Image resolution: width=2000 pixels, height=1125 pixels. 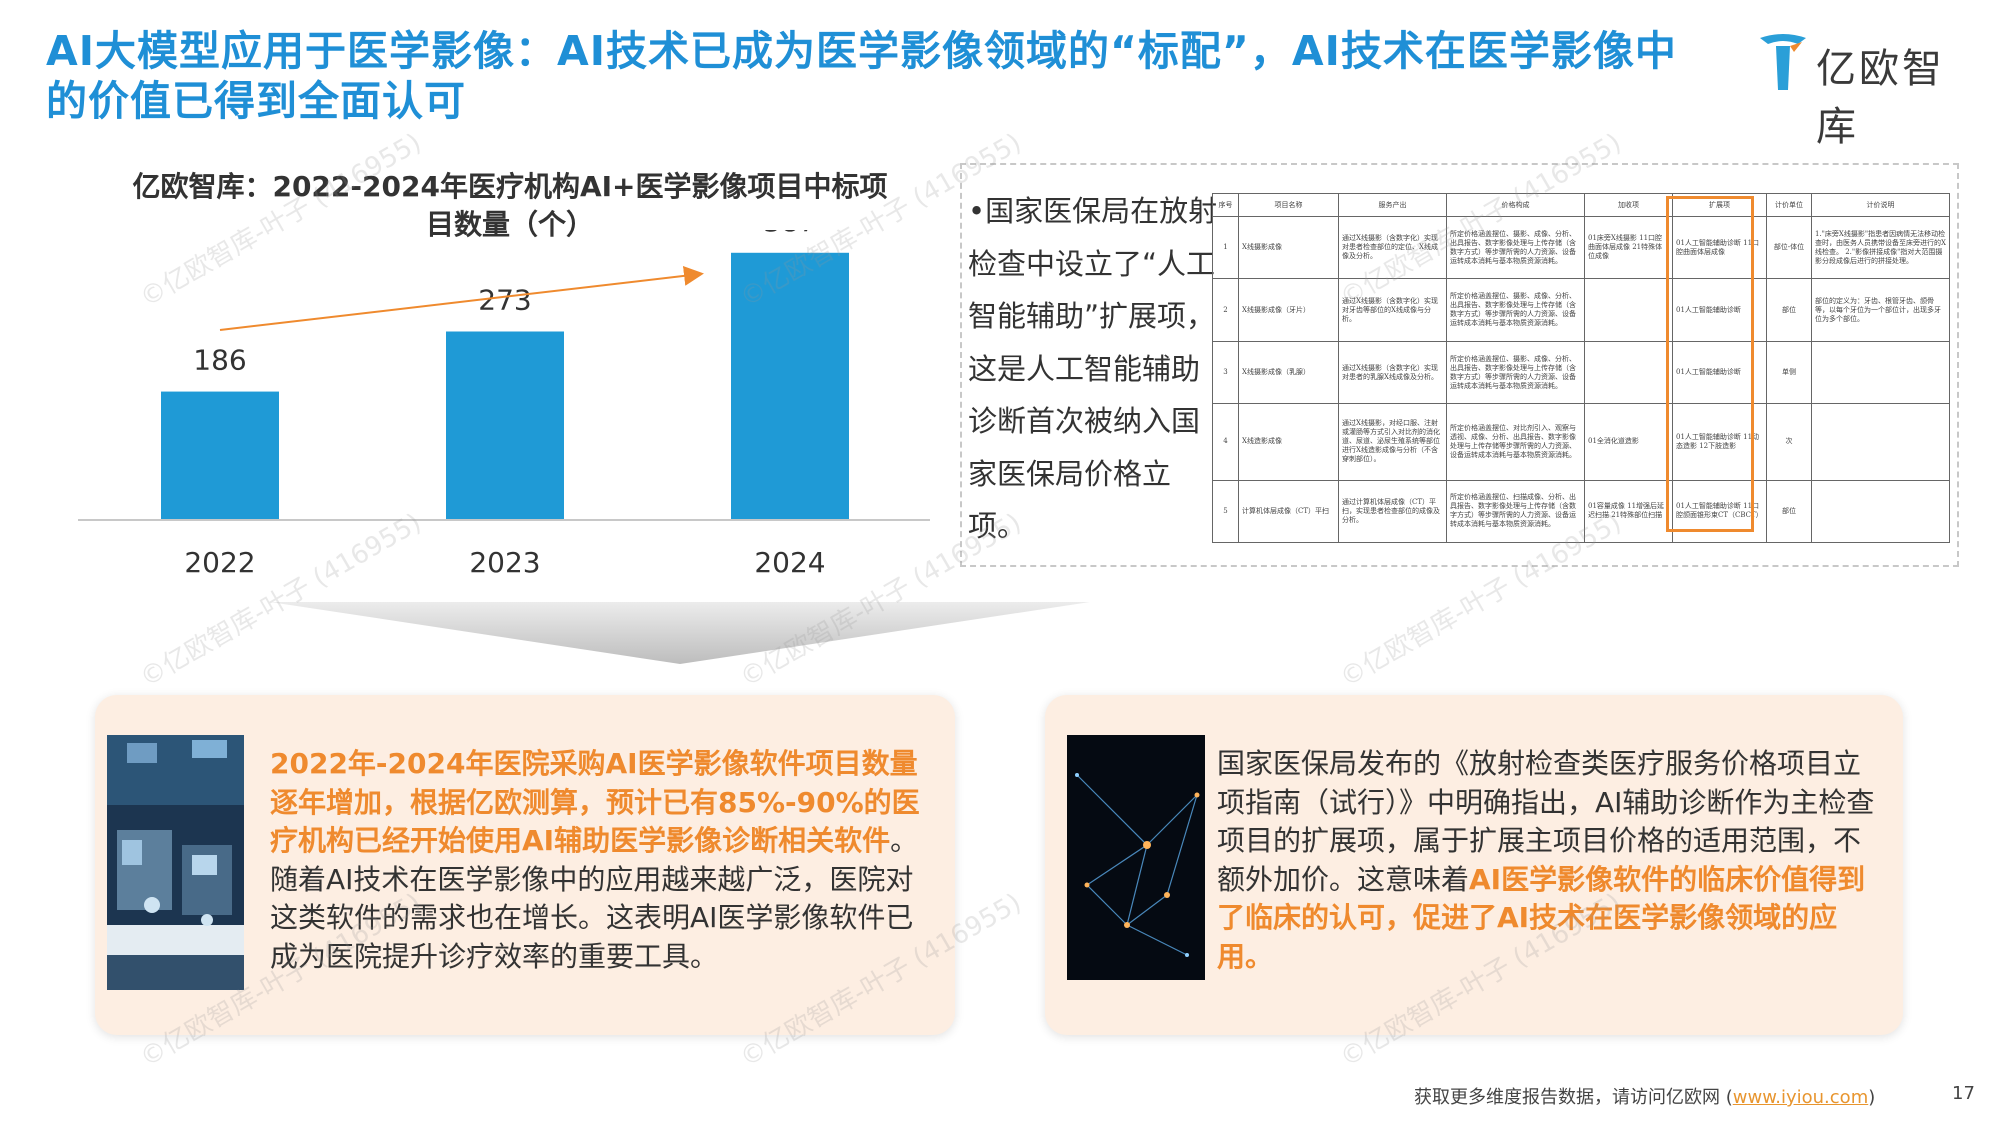 What do you see at coordinates (1392, 205) in the screenshot?
I see `doc-table-header: 服务产出` at bounding box center [1392, 205].